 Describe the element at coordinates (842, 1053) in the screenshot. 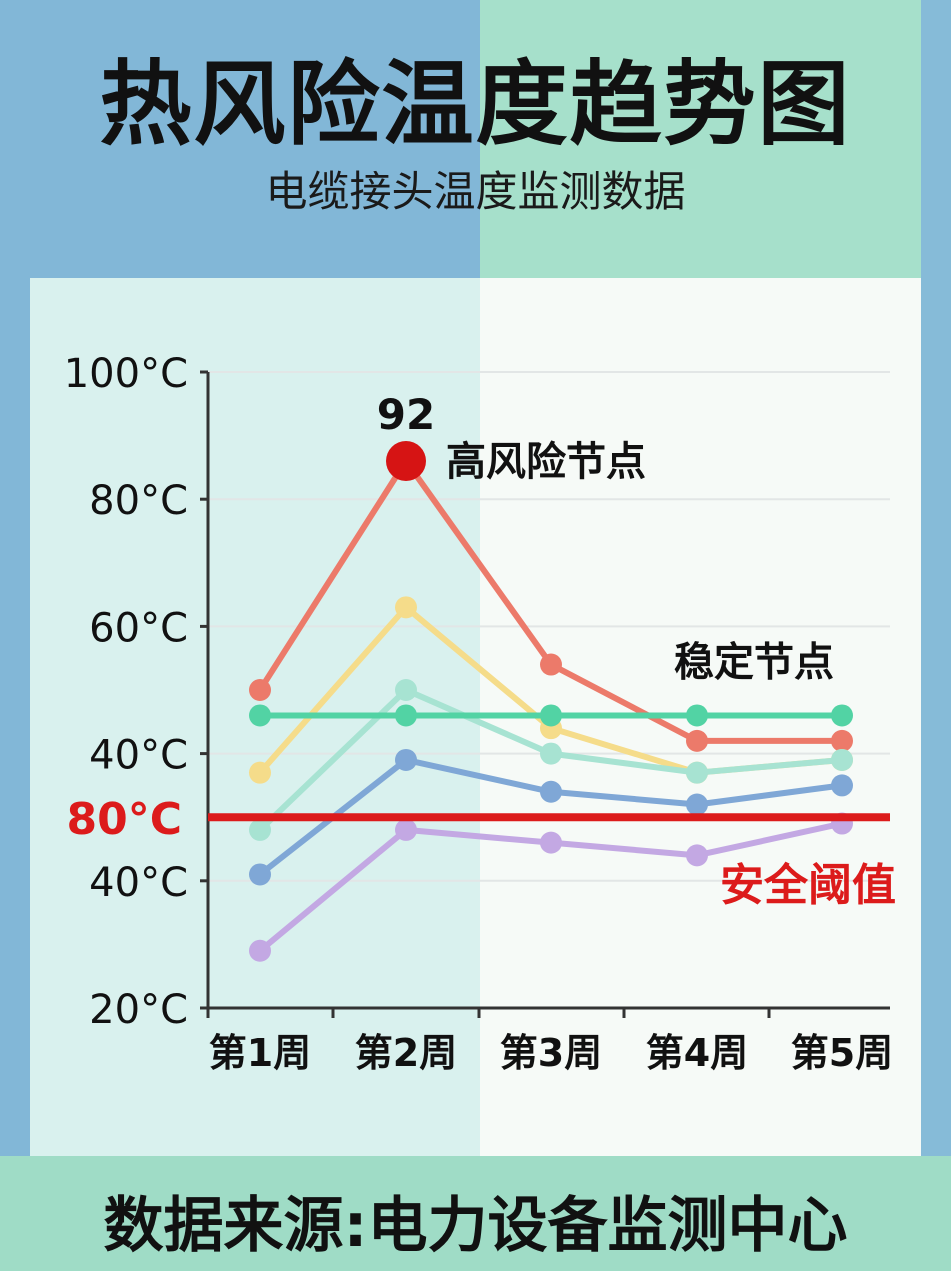

I see `x-tick-label: 第5周` at that location.